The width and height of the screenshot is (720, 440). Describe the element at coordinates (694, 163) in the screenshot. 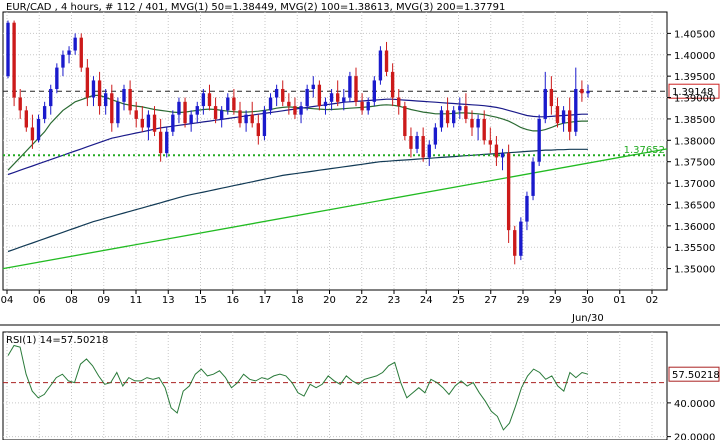

I see `y-tick-label: 1.37500` at that location.